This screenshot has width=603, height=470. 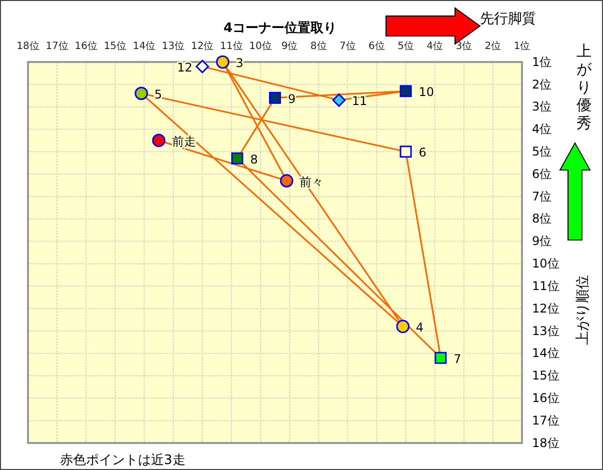 I want to click on x-tick-label: 13位, so click(x=173, y=46).